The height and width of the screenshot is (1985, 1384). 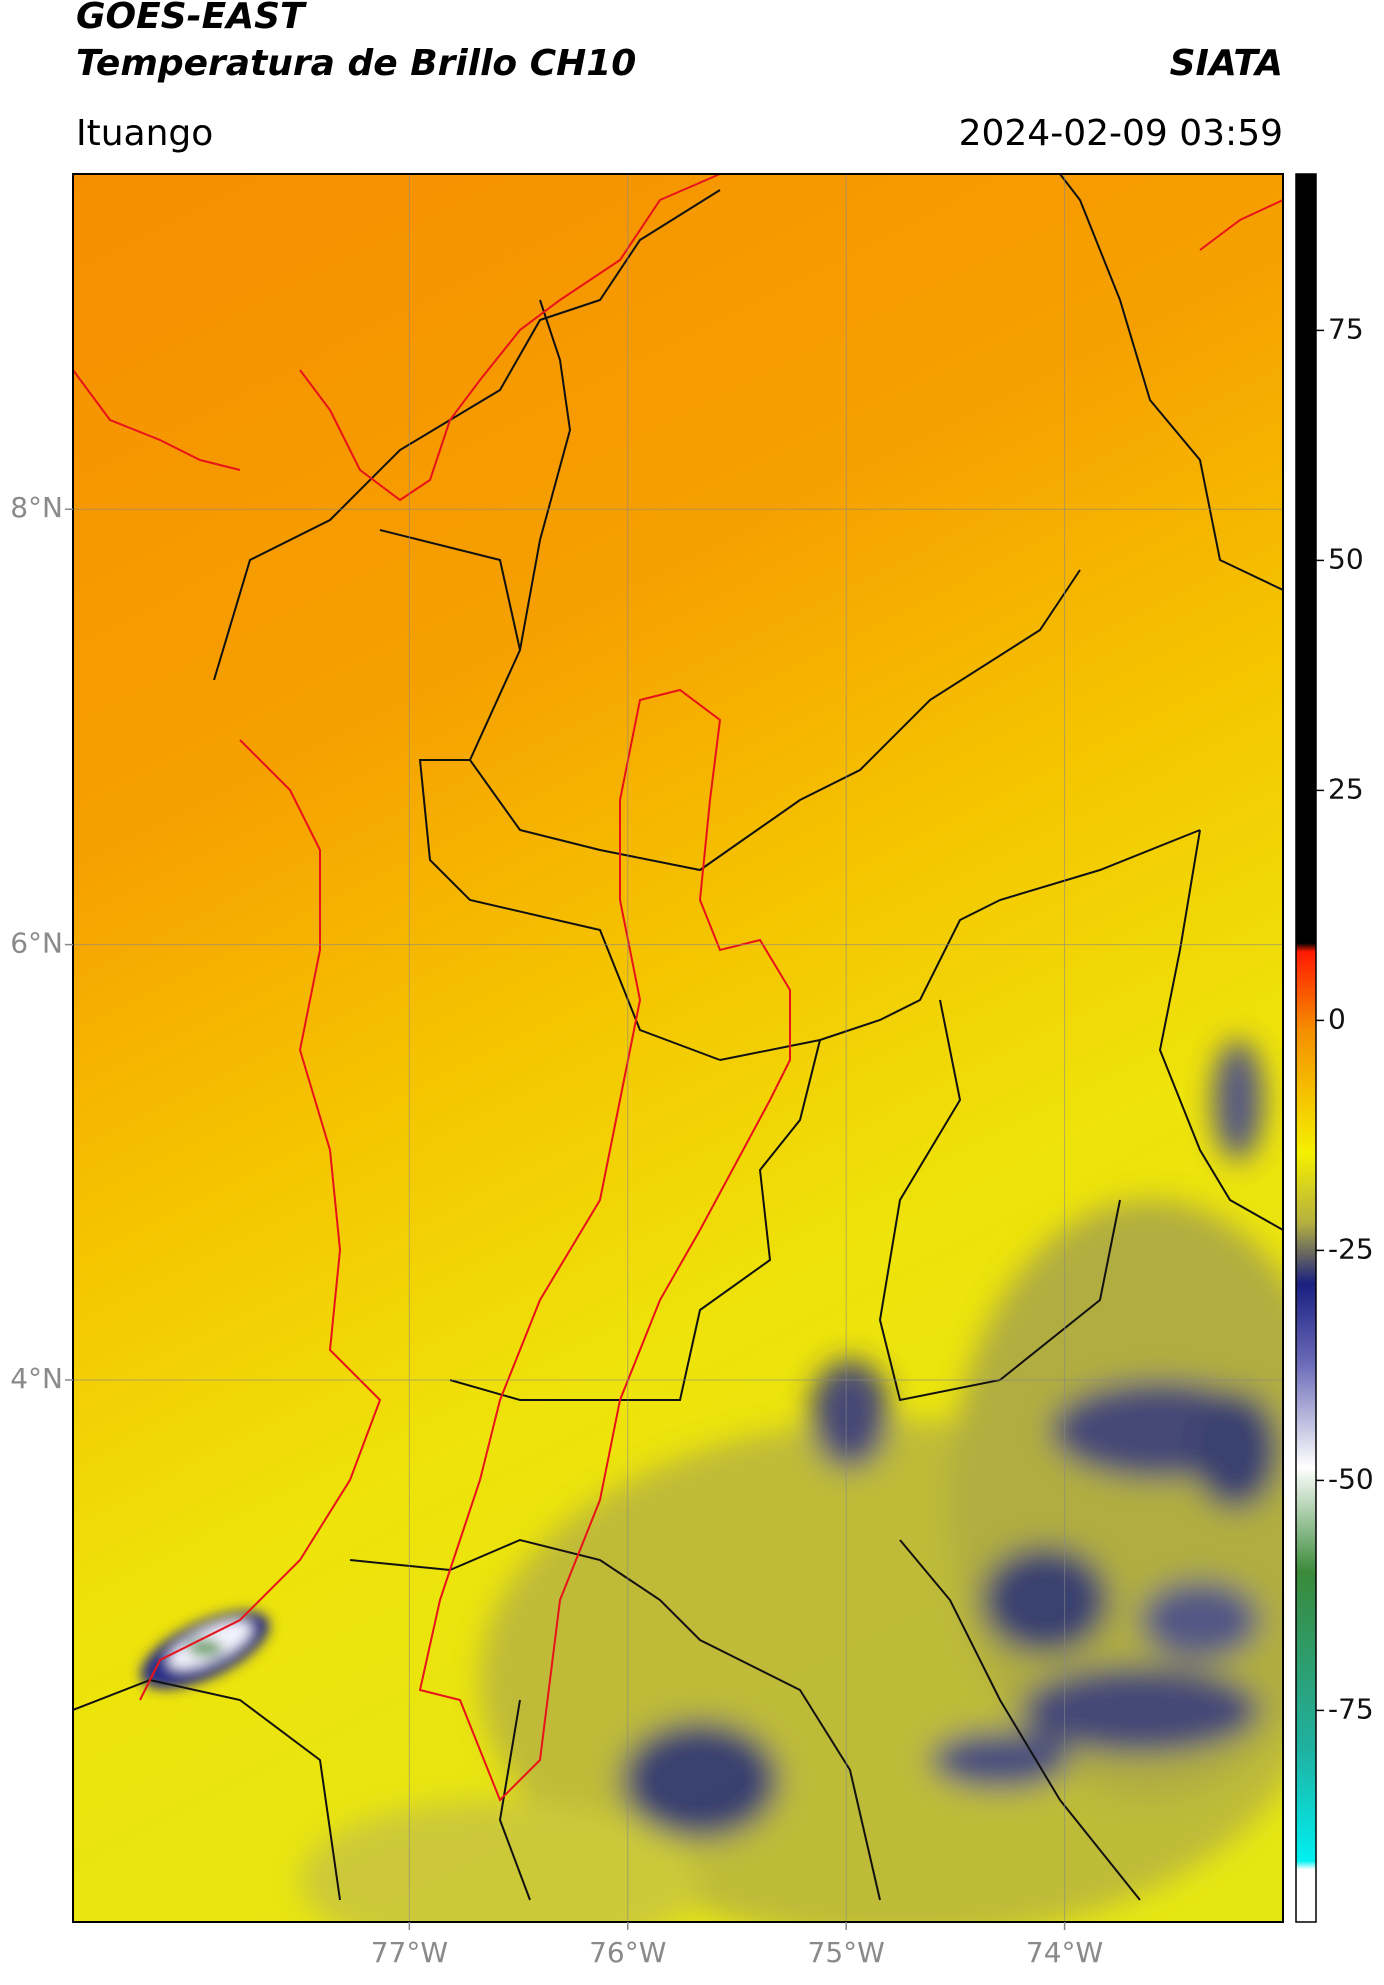 What do you see at coordinates (1346, 328) in the screenshot?
I see `colorbar-tick-label: 75` at bounding box center [1346, 328].